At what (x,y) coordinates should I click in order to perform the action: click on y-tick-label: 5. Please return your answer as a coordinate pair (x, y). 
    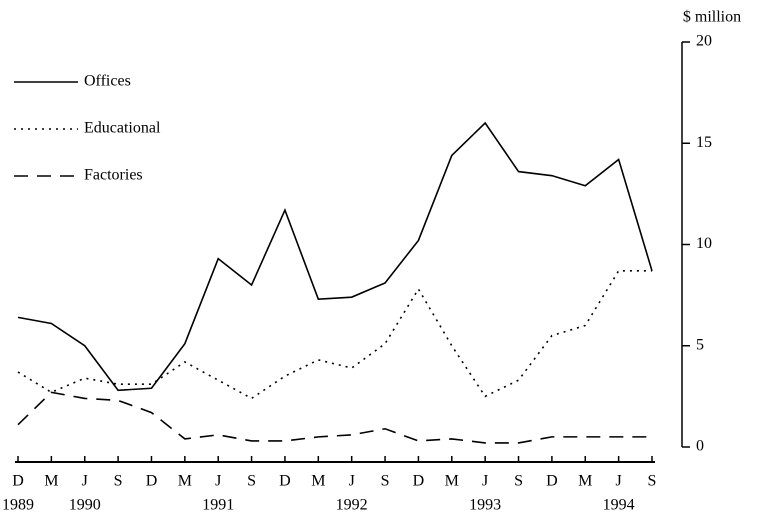
    Looking at the image, I should click on (700, 344).